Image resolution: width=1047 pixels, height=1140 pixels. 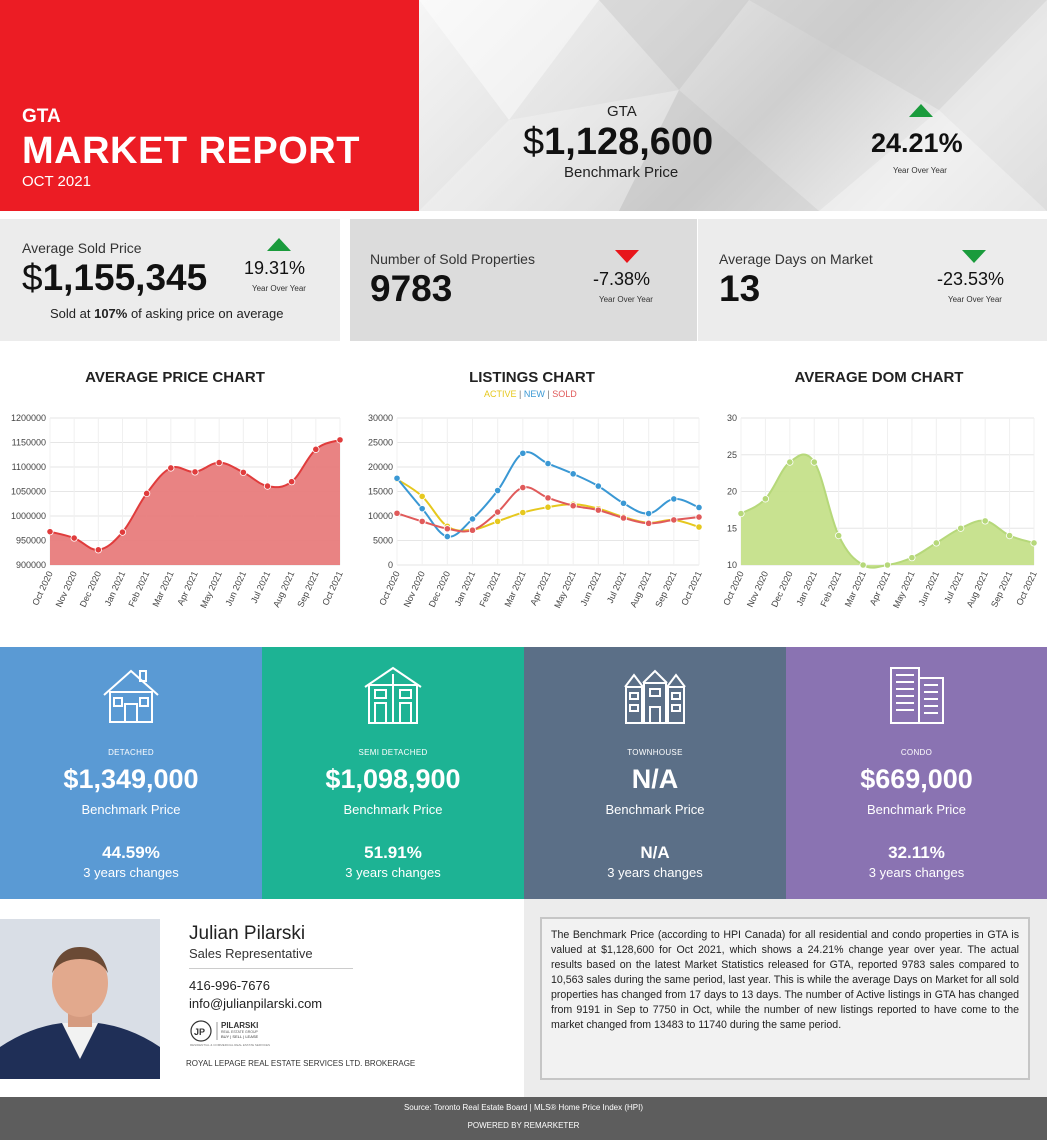 I want to click on avg-dom-change: -23.53%, so click(x=971, y=279).